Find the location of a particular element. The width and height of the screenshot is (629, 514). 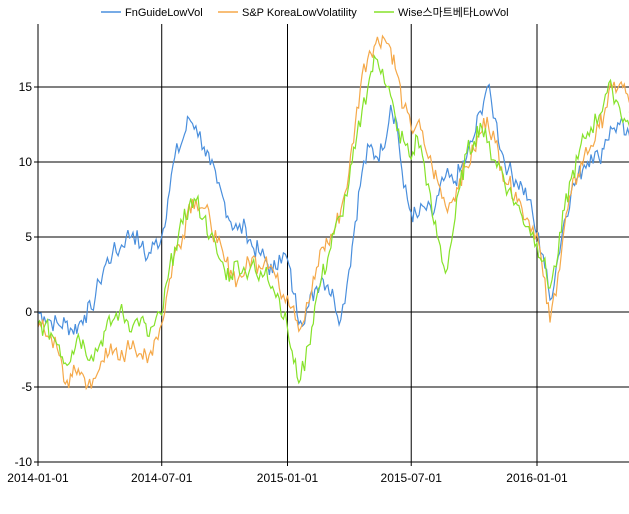

x-tick-label: 2014-07-01 is located at coordinates (162, 478).